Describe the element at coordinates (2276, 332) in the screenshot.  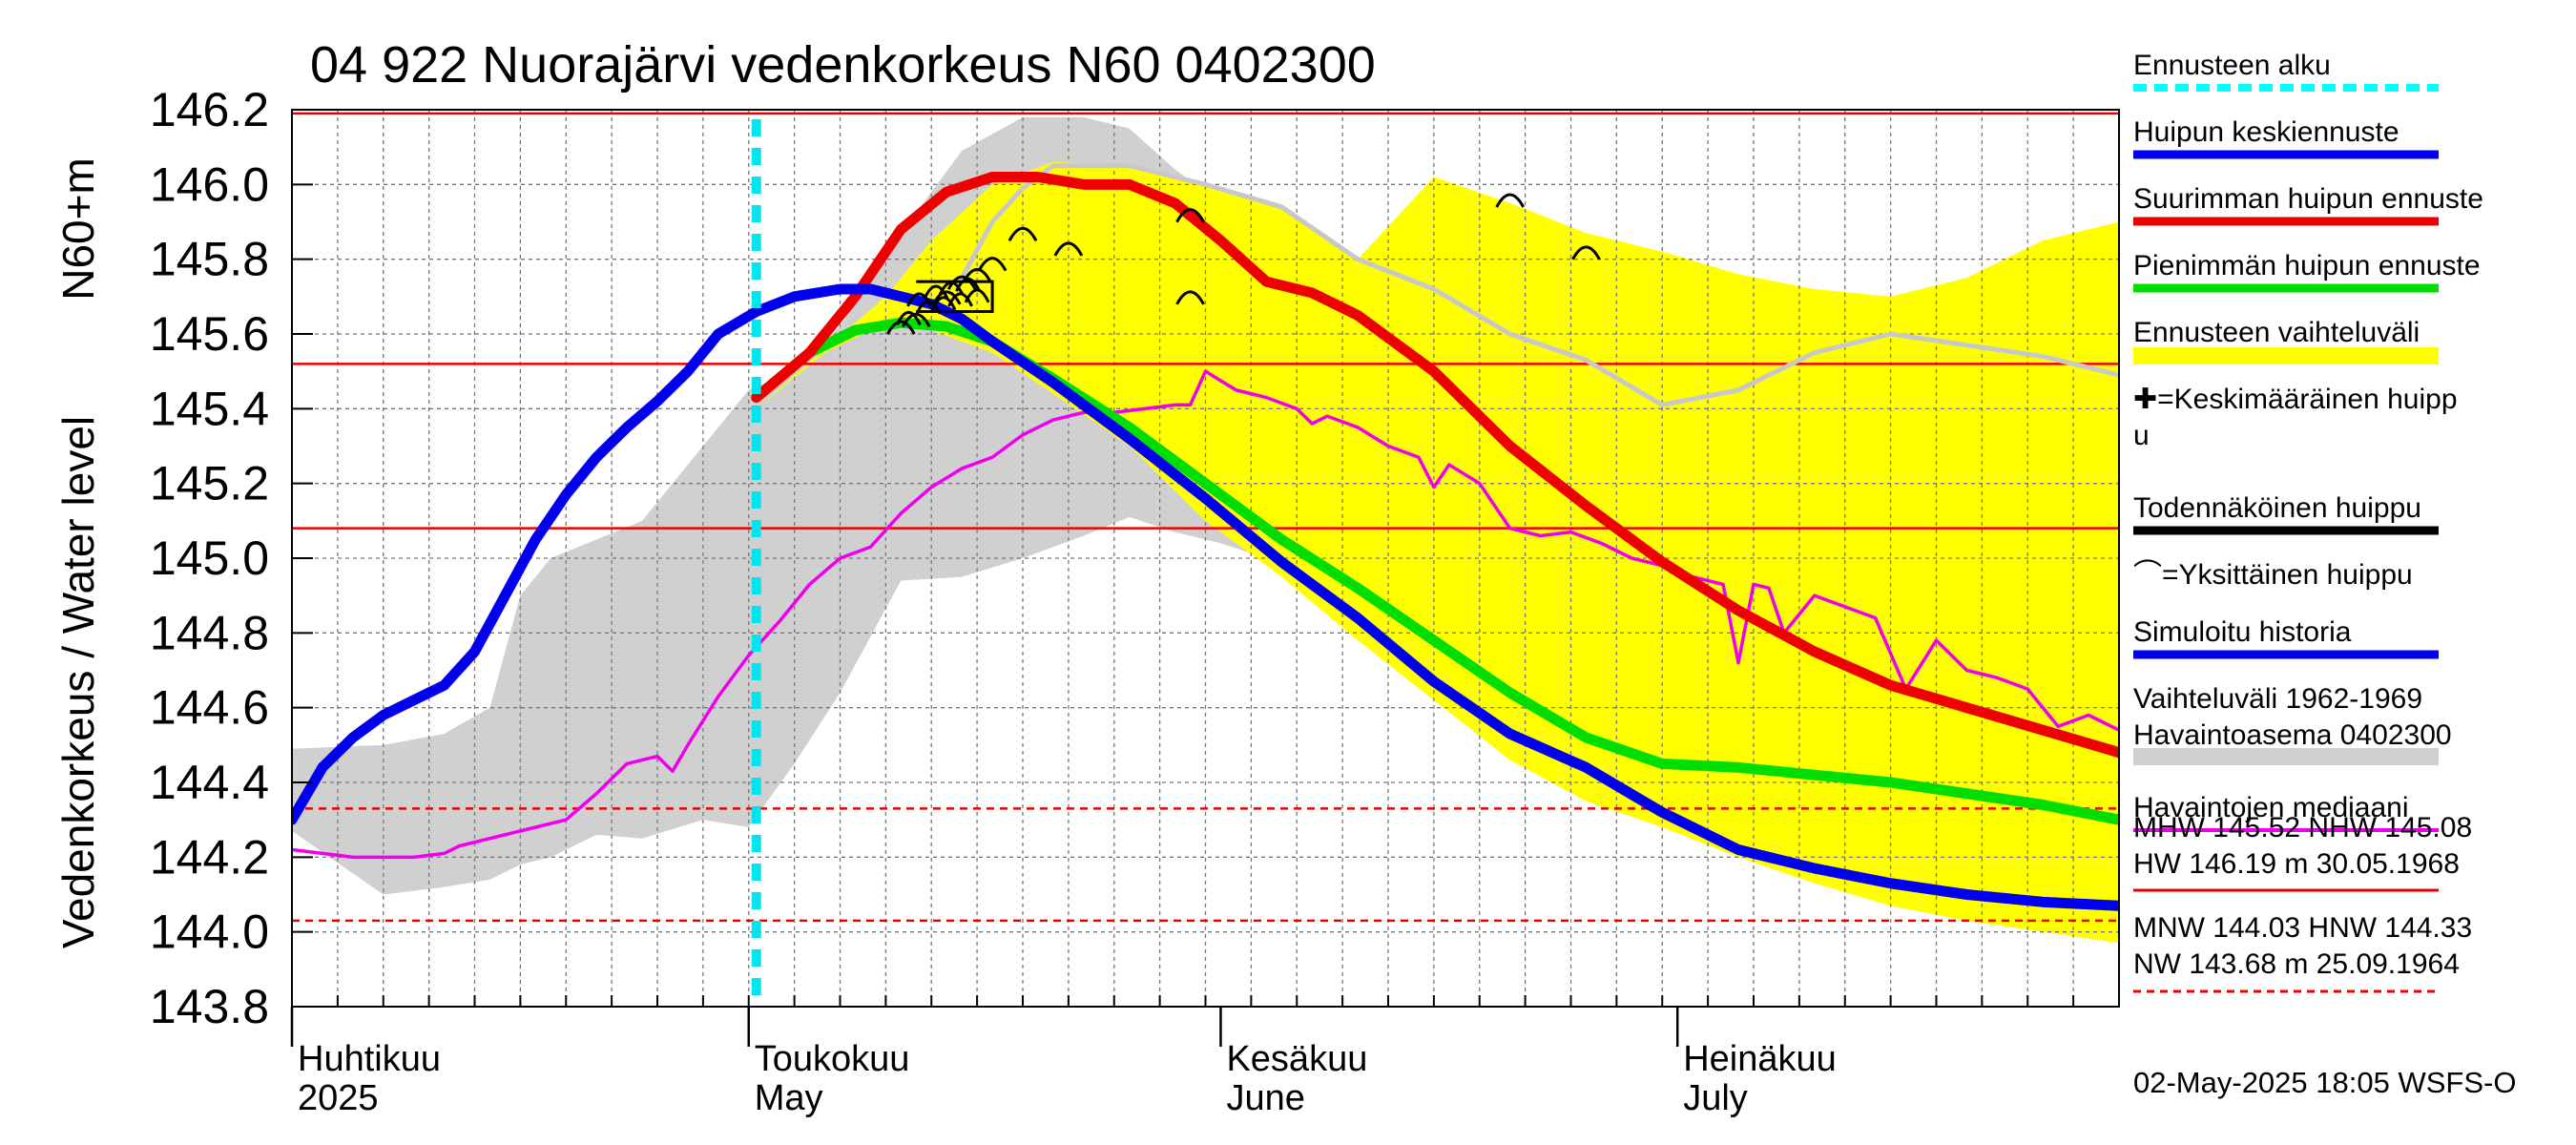
I see `legend-label: Ennusteen vaihteluväli` at that location.